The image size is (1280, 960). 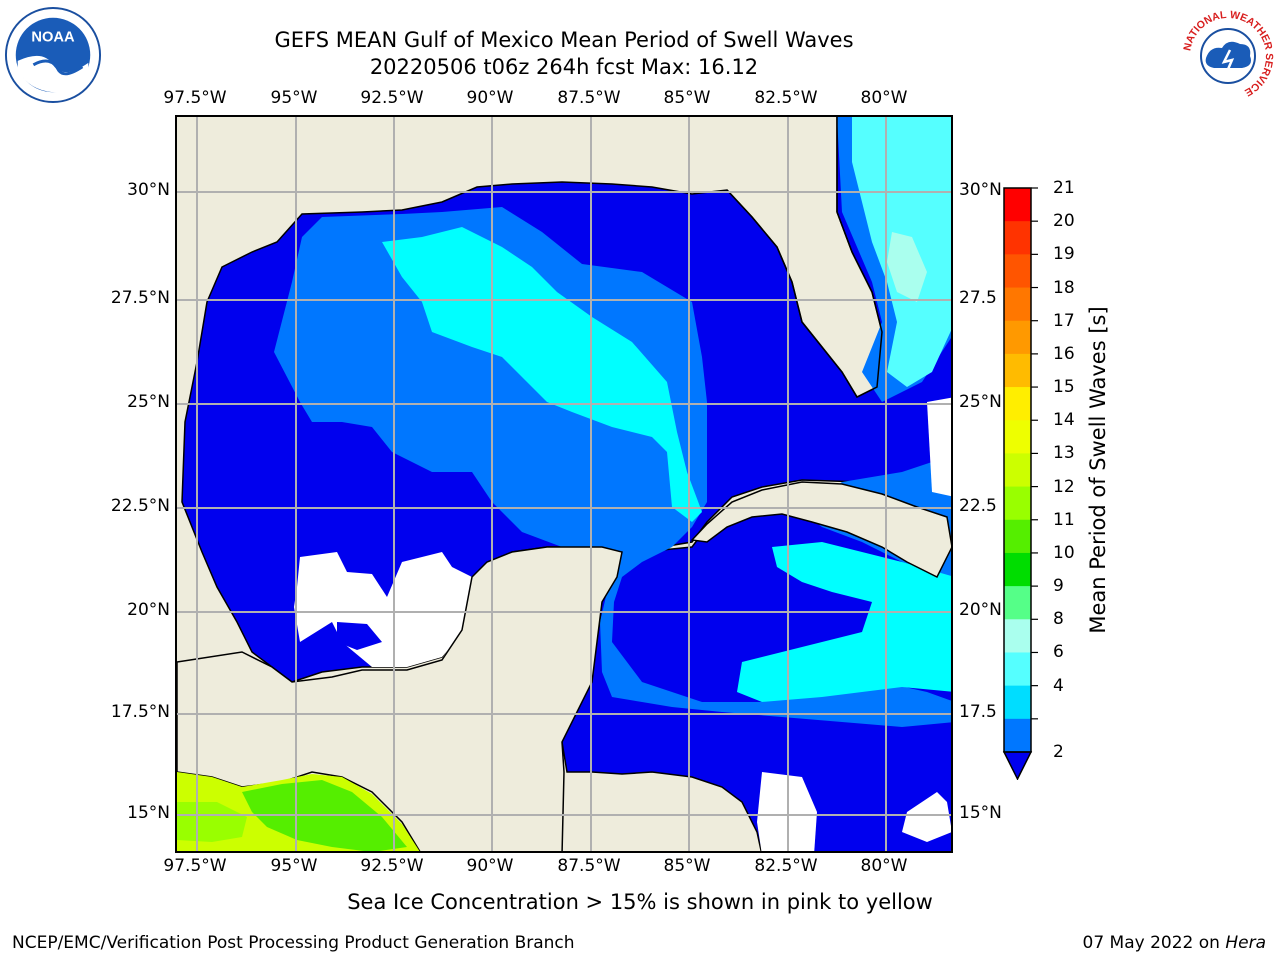 What do you see at coordinates (1064, 254) in the screenshot?
I see `colorbar-tick-label: 19` at bounding box center [1064, 254].